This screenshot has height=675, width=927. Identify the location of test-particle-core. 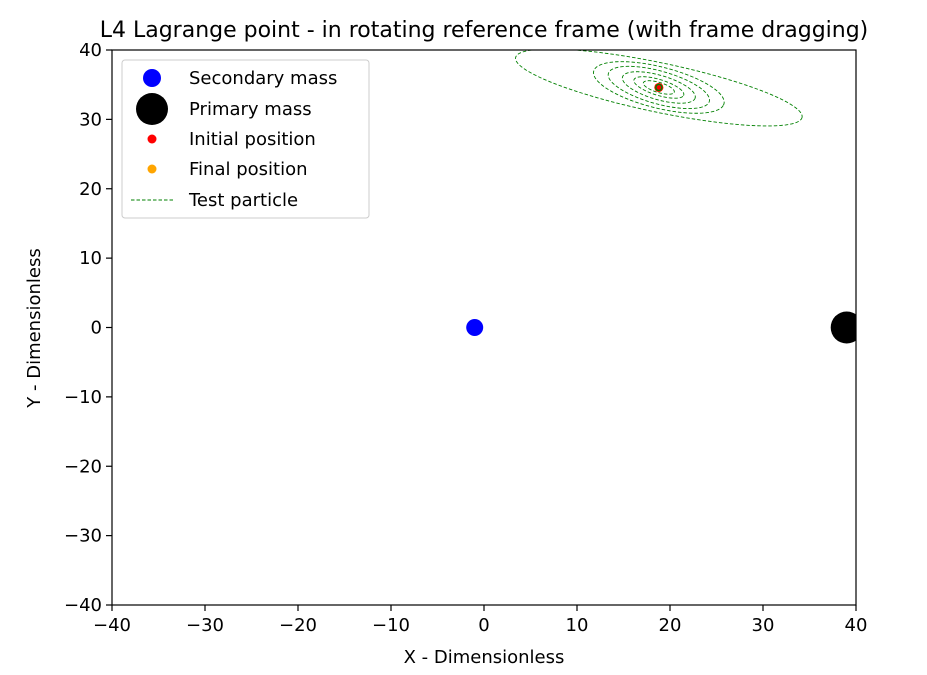
(659, 87).